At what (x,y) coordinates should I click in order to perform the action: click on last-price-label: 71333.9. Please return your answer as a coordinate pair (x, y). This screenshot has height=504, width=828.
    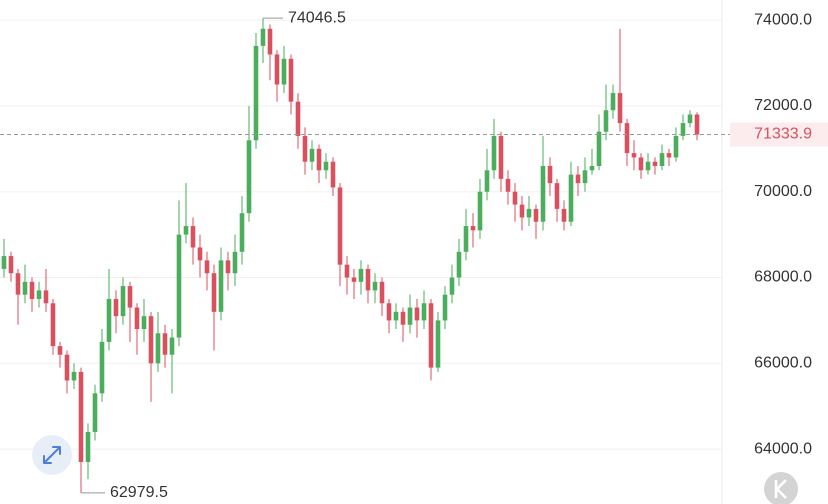
    Looking at the image, I should click on (783, 134).